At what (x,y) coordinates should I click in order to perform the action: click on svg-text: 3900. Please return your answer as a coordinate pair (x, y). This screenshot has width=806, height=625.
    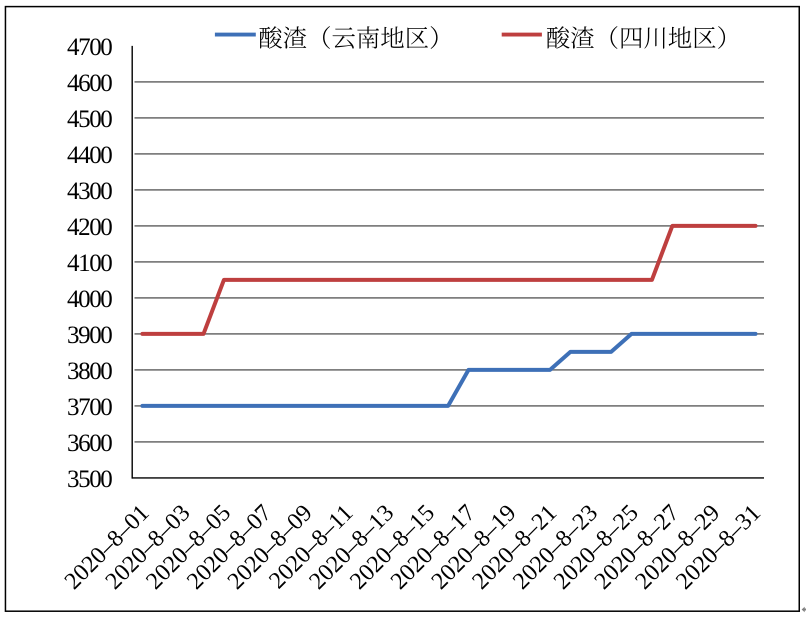
    Looking at the image, I should click on (90, 335).